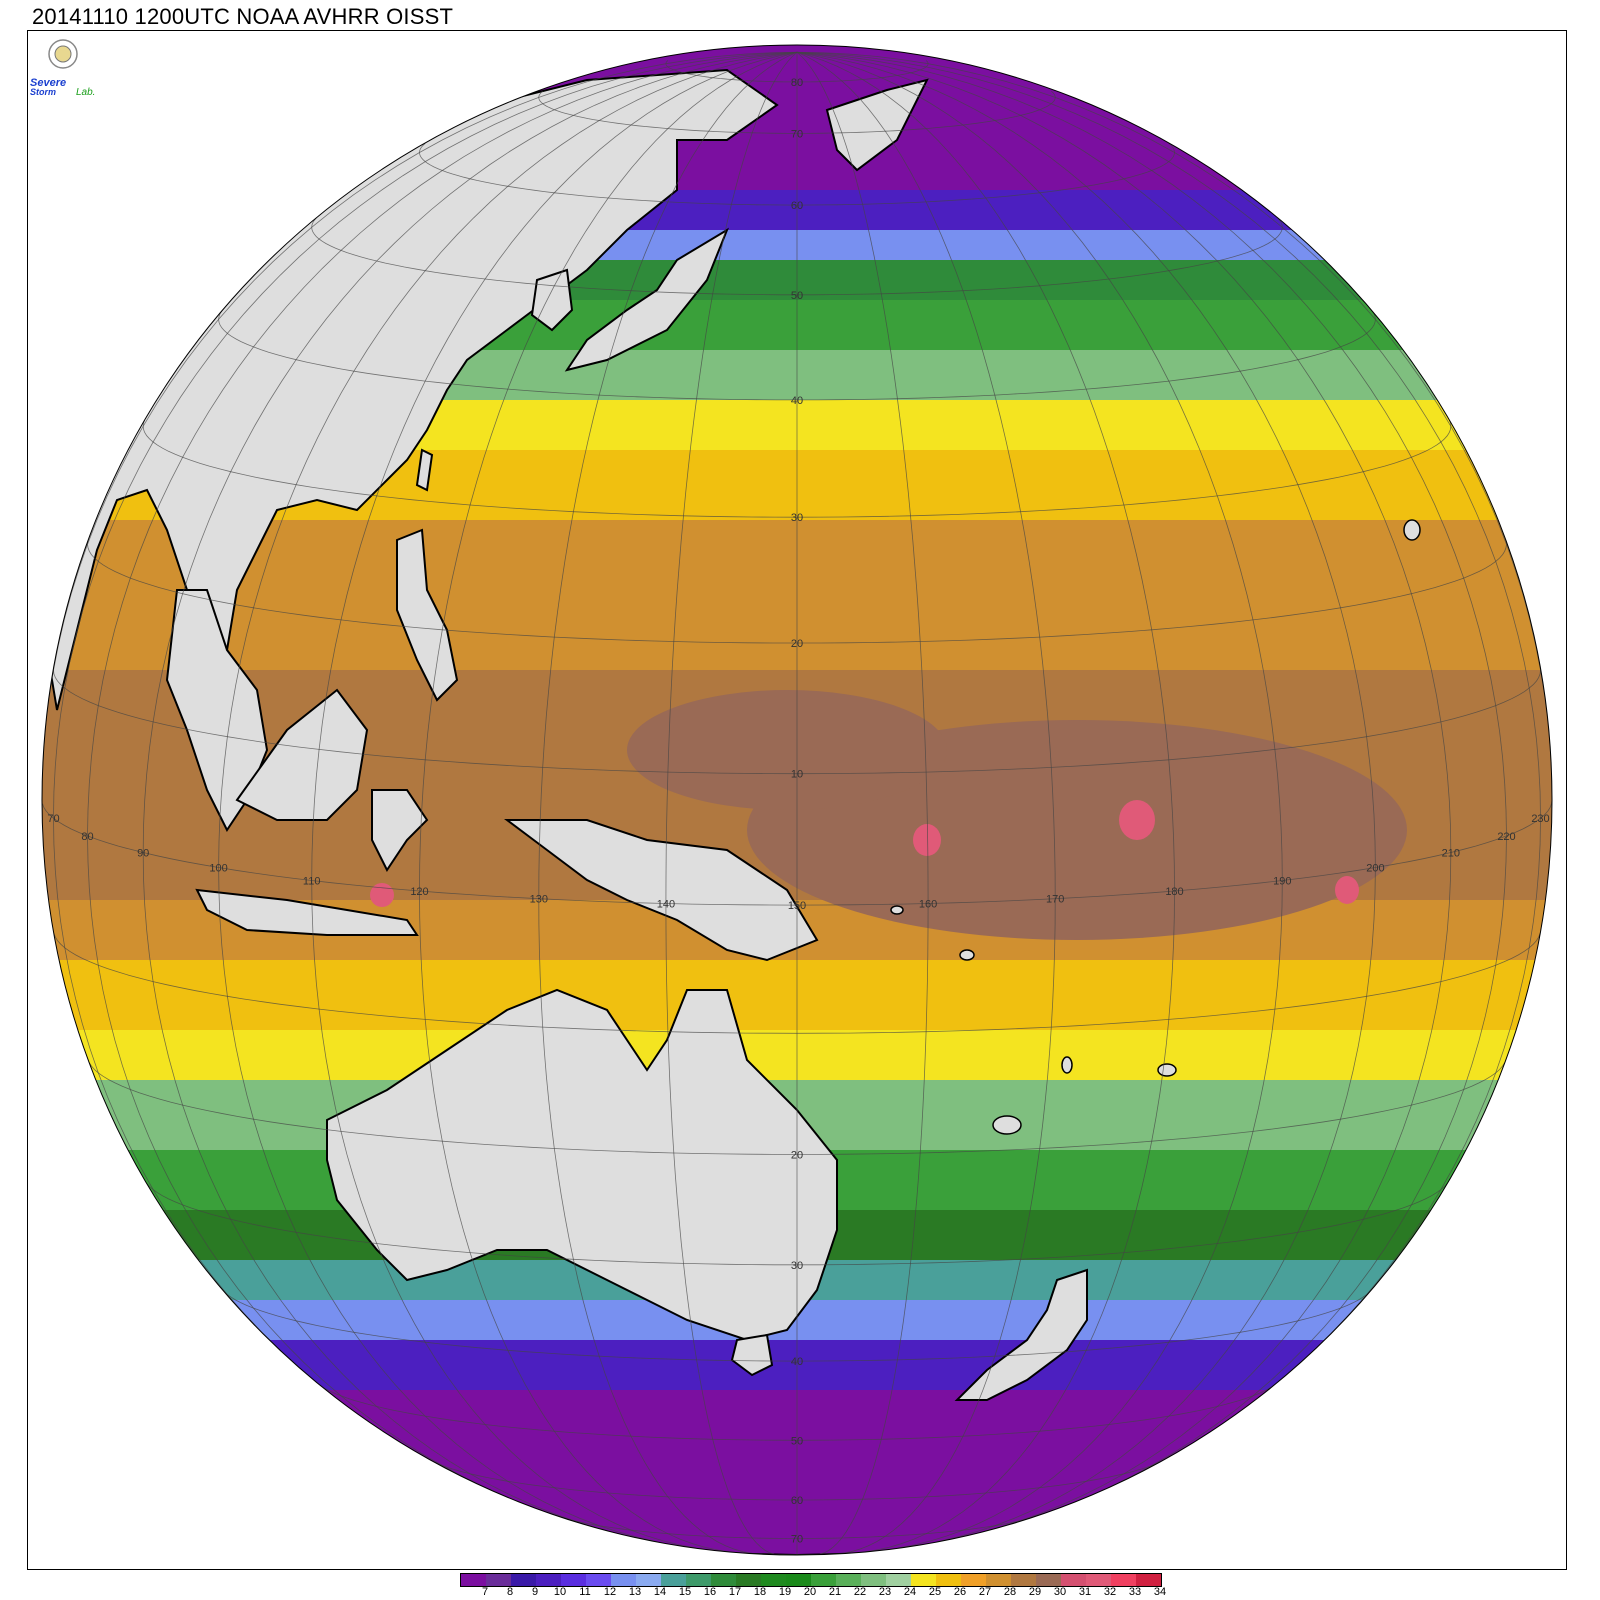 The image size is (1600, 1600). I want to click on colorbar-tick-label: 29, so click(1035, 1592).